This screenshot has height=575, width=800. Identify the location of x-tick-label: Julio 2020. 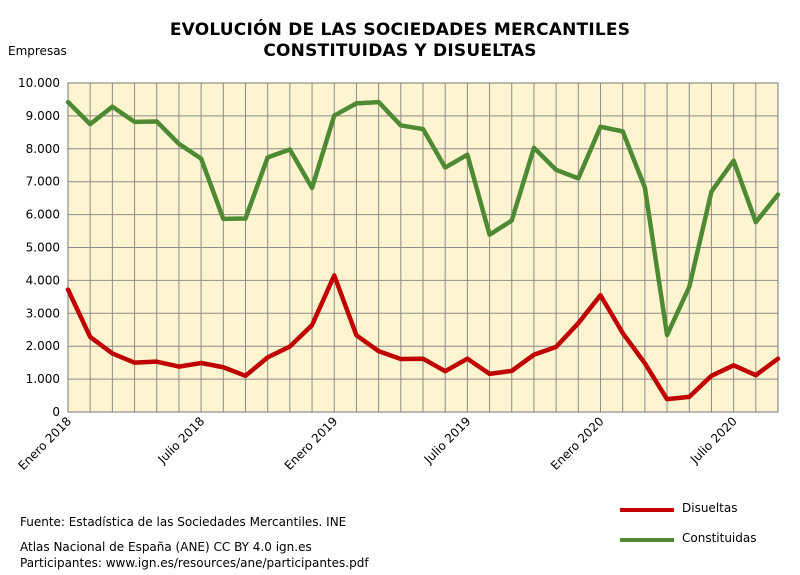
(713, 440).